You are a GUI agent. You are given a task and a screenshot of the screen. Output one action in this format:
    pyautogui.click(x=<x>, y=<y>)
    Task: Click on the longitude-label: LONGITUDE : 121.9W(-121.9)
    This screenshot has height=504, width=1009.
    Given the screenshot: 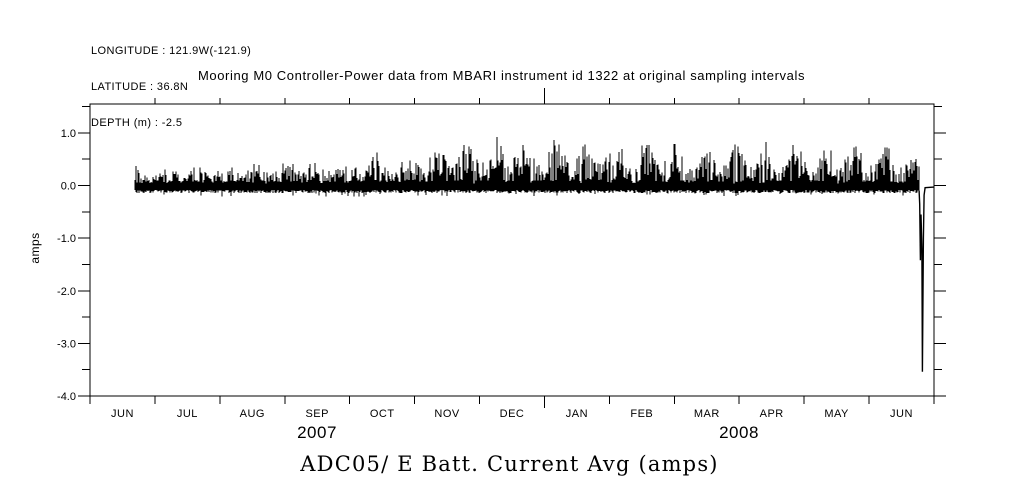 What is the action you would take?
    pyautogui.click(x=171, y=51)
    